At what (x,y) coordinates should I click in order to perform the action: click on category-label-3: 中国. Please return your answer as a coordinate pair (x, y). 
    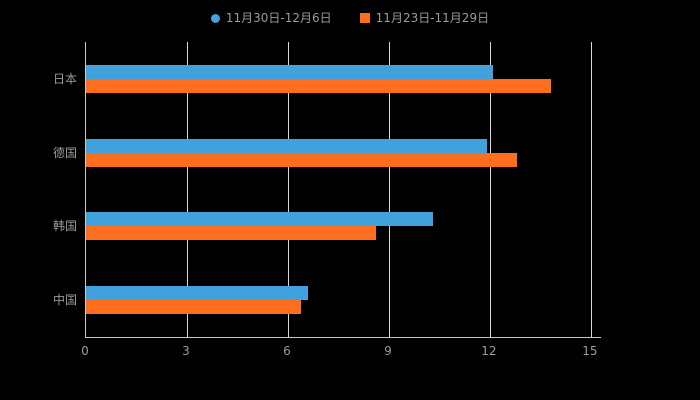
    Looking at the image, I should click on (64, 300).